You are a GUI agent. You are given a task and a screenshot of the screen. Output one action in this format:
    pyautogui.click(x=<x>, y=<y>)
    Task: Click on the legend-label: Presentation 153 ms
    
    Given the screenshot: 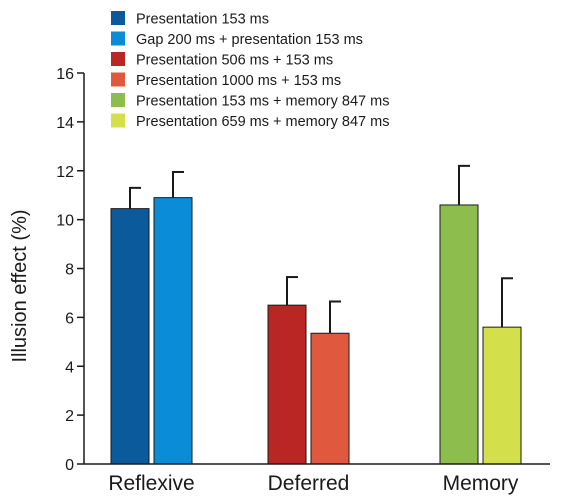 What is the action you would take?
    pyautogui.click(x=202, y=20)
    